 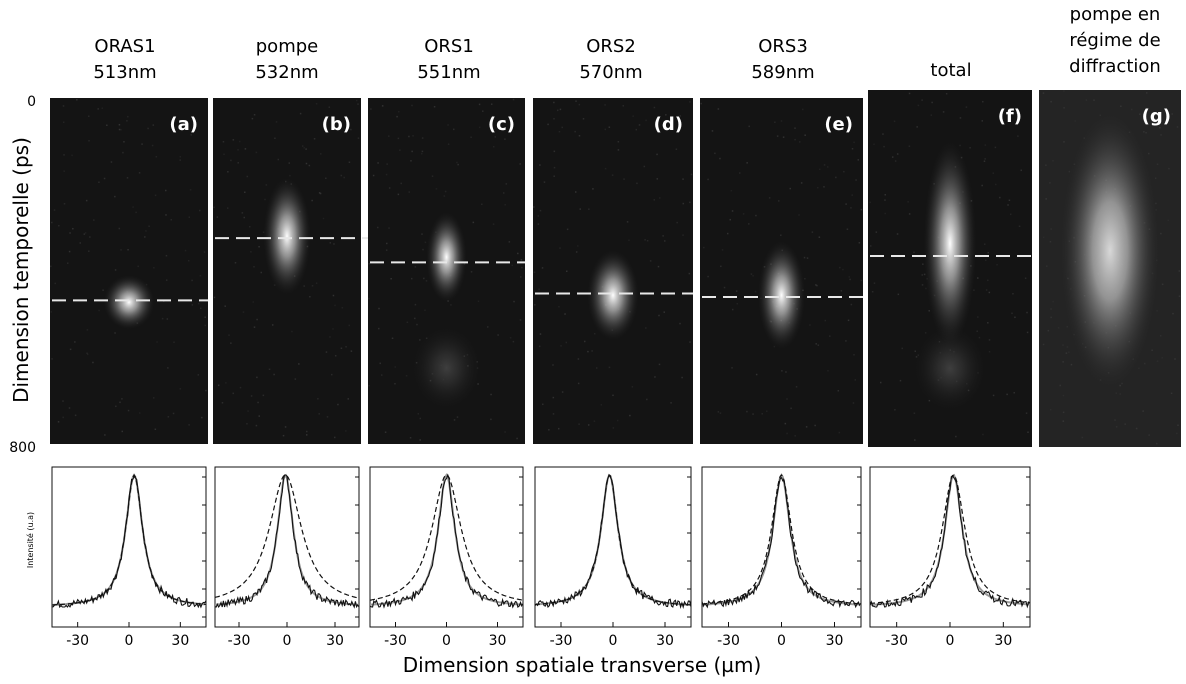 What do you see at coordinates (950, 70) in the screenshot?
I see `panel-title-line: total` at bounding box center [950, 70].